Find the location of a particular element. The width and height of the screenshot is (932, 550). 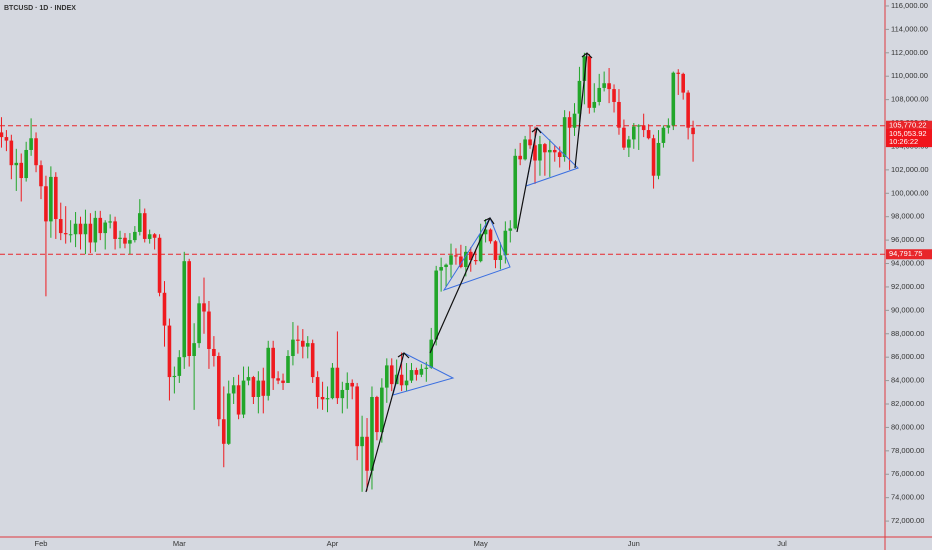

x-tick-label: Mar is located at coordinates (179, 543).